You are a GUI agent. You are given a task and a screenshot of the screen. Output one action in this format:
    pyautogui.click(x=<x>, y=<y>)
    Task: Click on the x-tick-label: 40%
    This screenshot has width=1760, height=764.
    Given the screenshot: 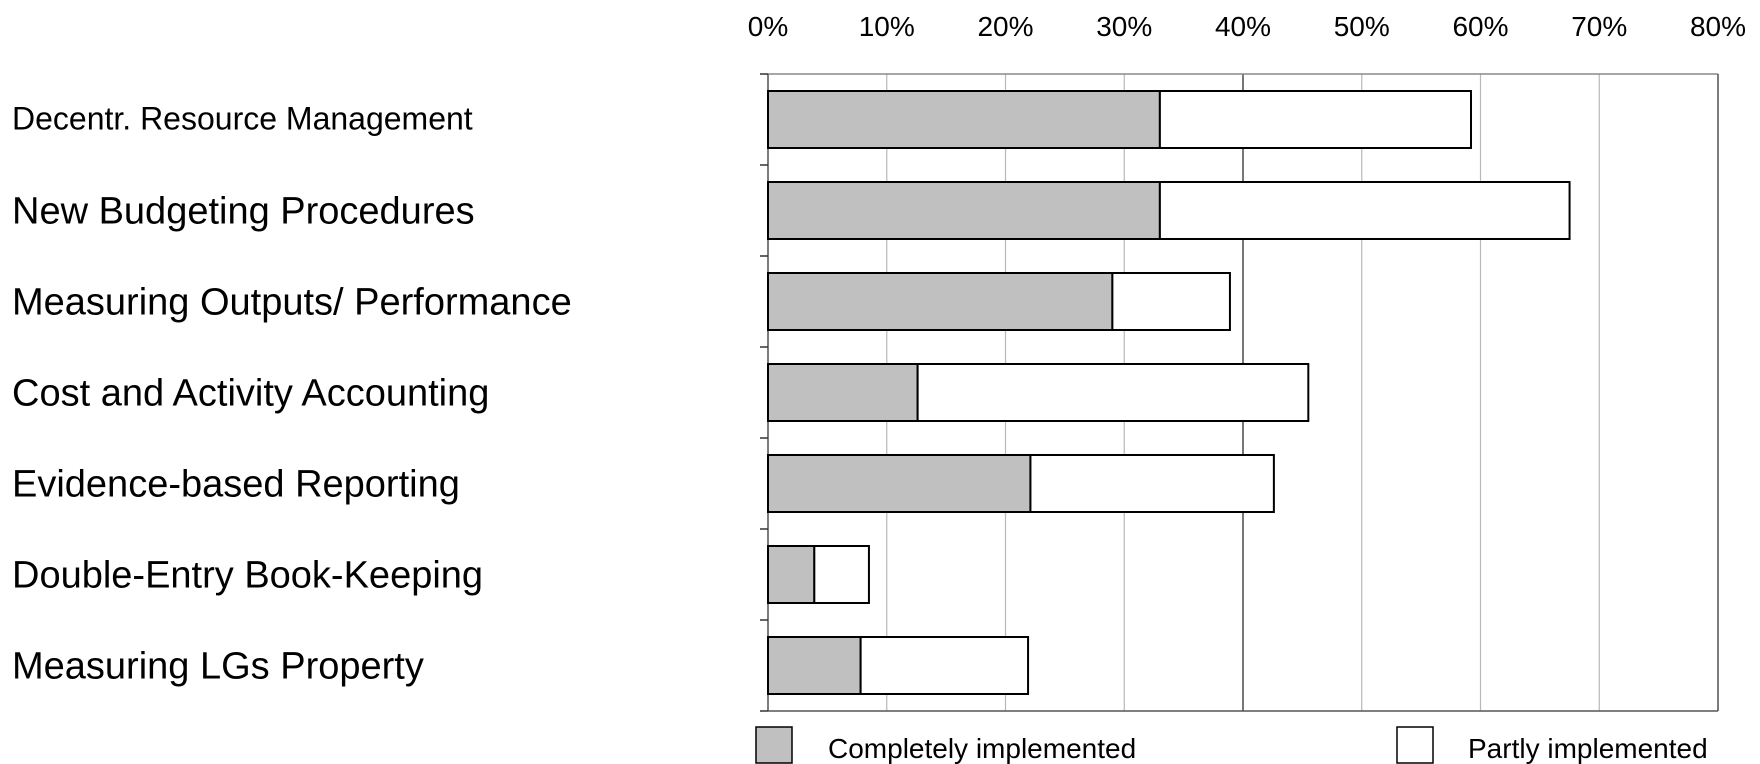 What is the action you would take?
    pyautogui.click(x=1243, y=26)
    